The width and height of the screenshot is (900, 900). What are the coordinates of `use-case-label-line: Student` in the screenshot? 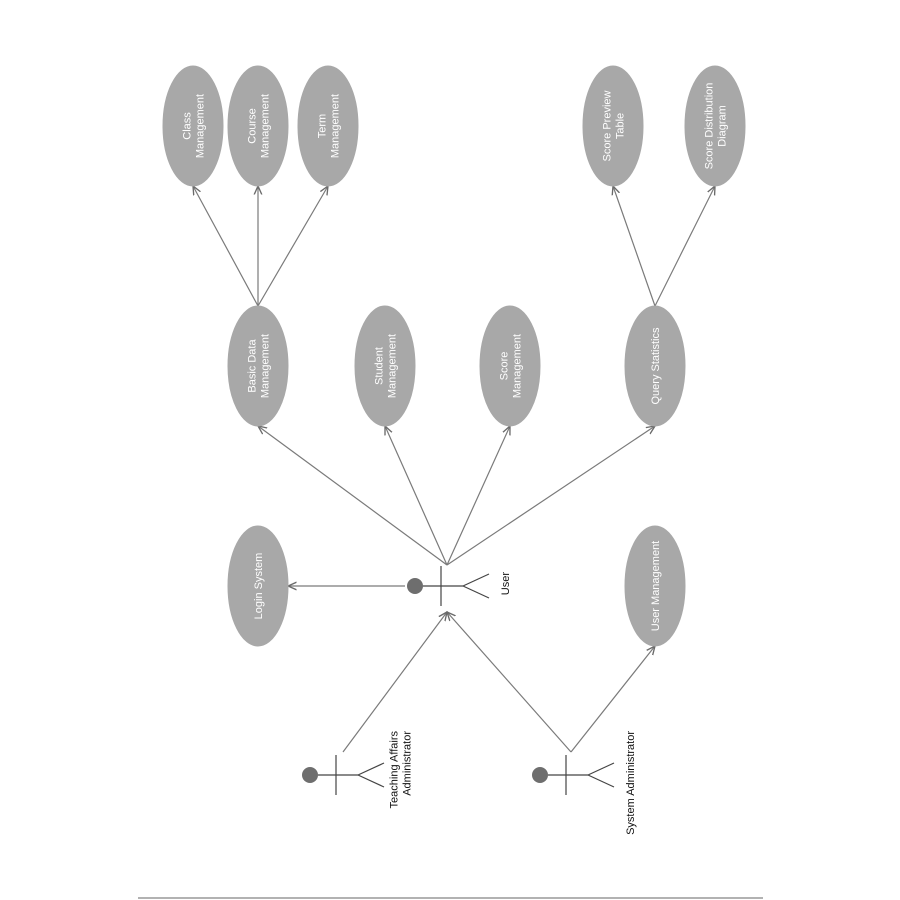 It's located at (380, 366).